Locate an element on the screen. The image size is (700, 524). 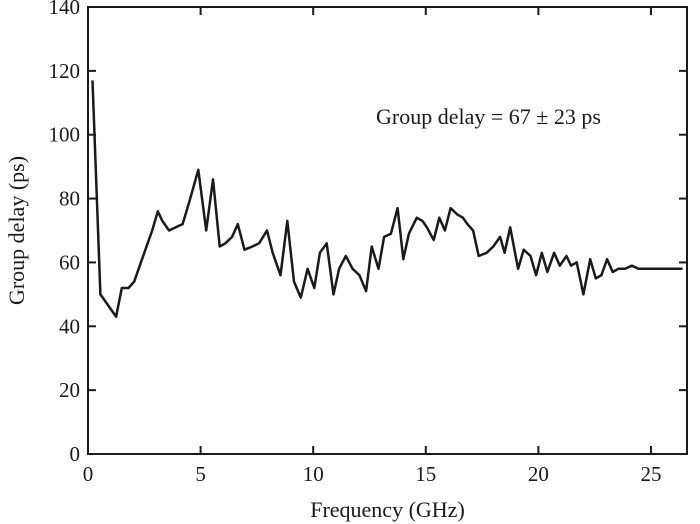
y-tick-label: 20 is located at coordinates (69, 390).